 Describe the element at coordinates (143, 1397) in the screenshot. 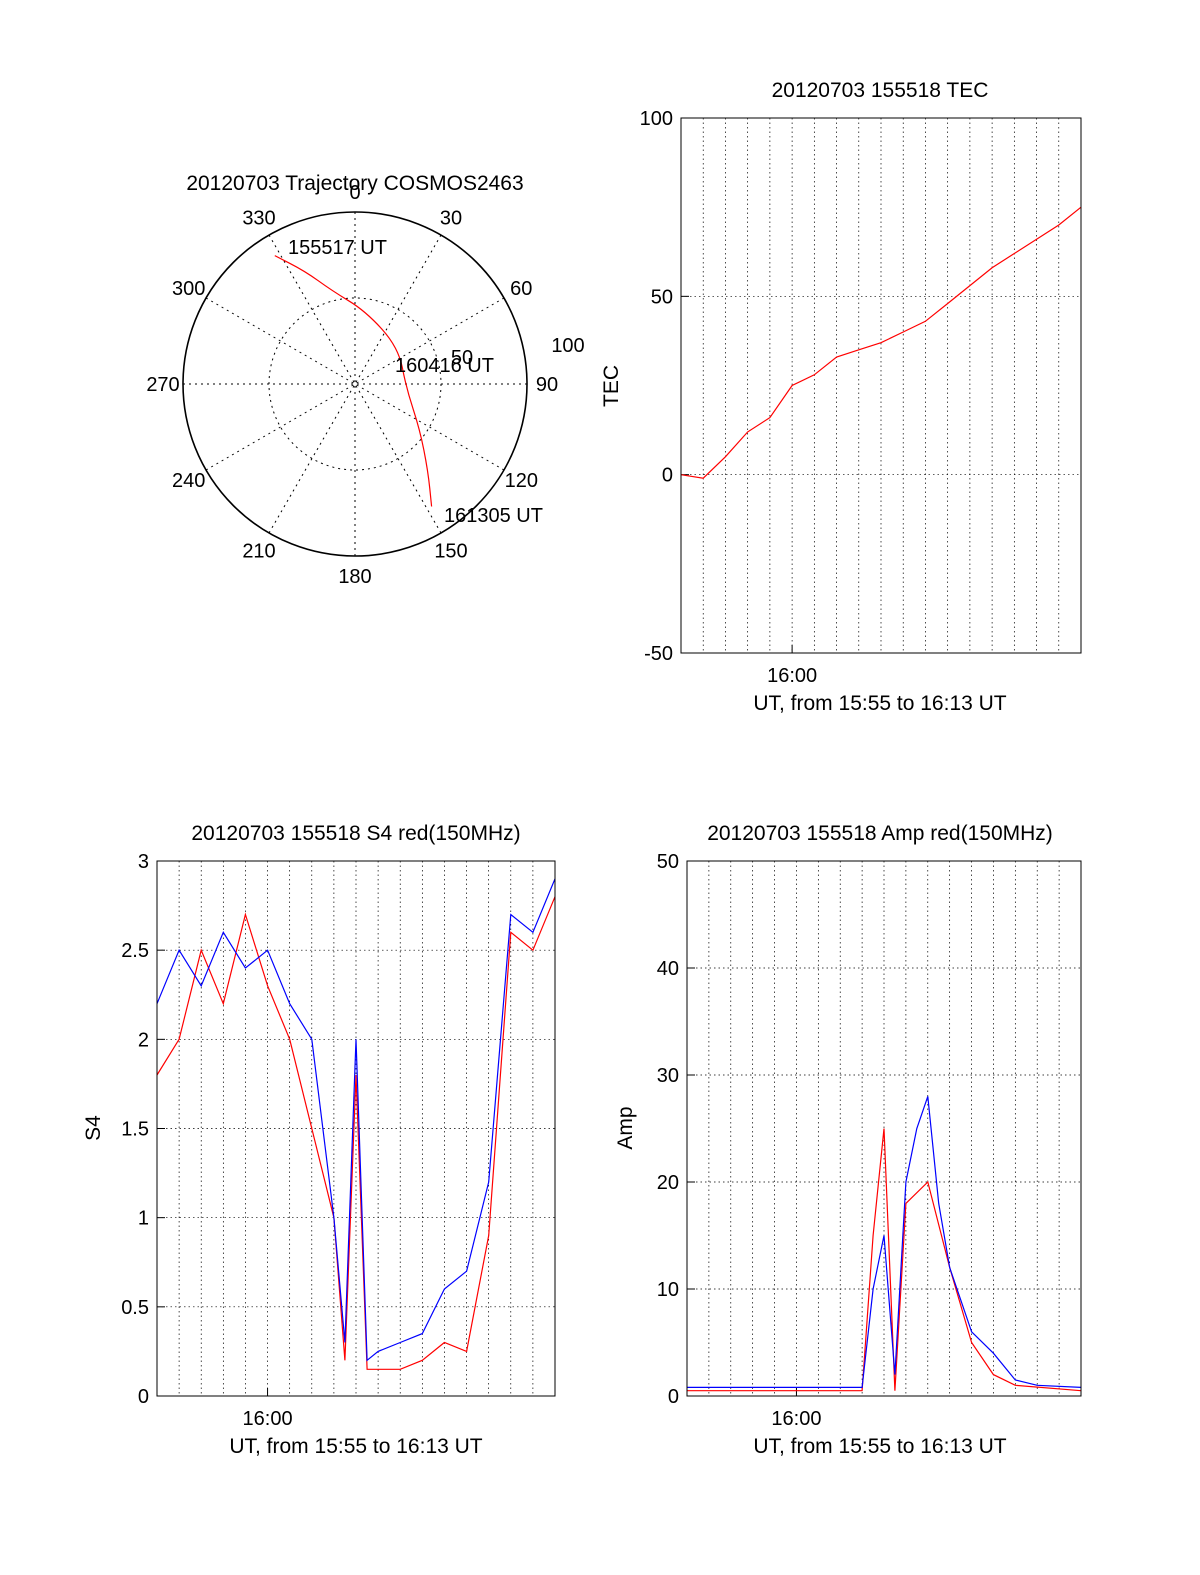

I see `s4-ytick-label: 0` at that location.